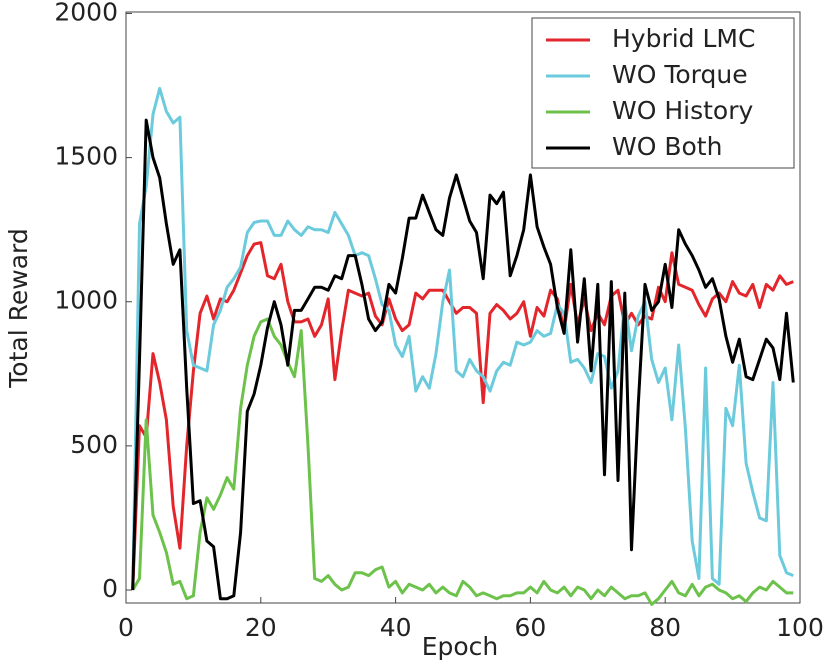 The height and width of the screenshot is (669, 830). I want to click on x-tick-label: 20, so click(261, 627).